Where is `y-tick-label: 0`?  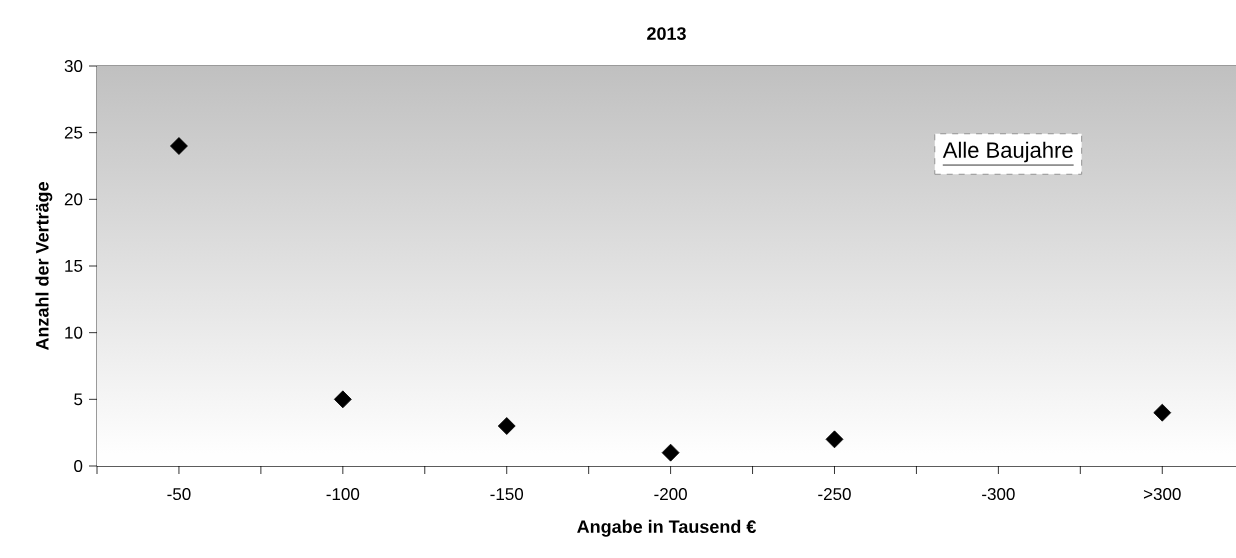 y-tick-label: 0 is located at coordinates (78, 466).